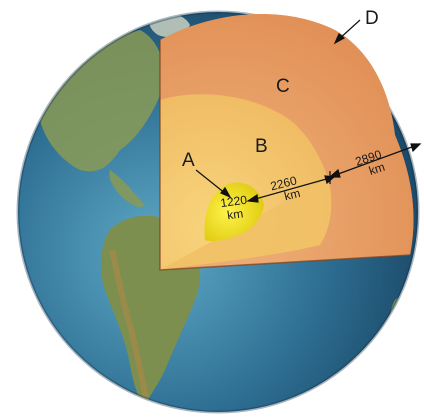  What do you see at coordinates (292, 194) in the screenshot?
I see `outer-core-unit: km` at bounding box center [292, 194].